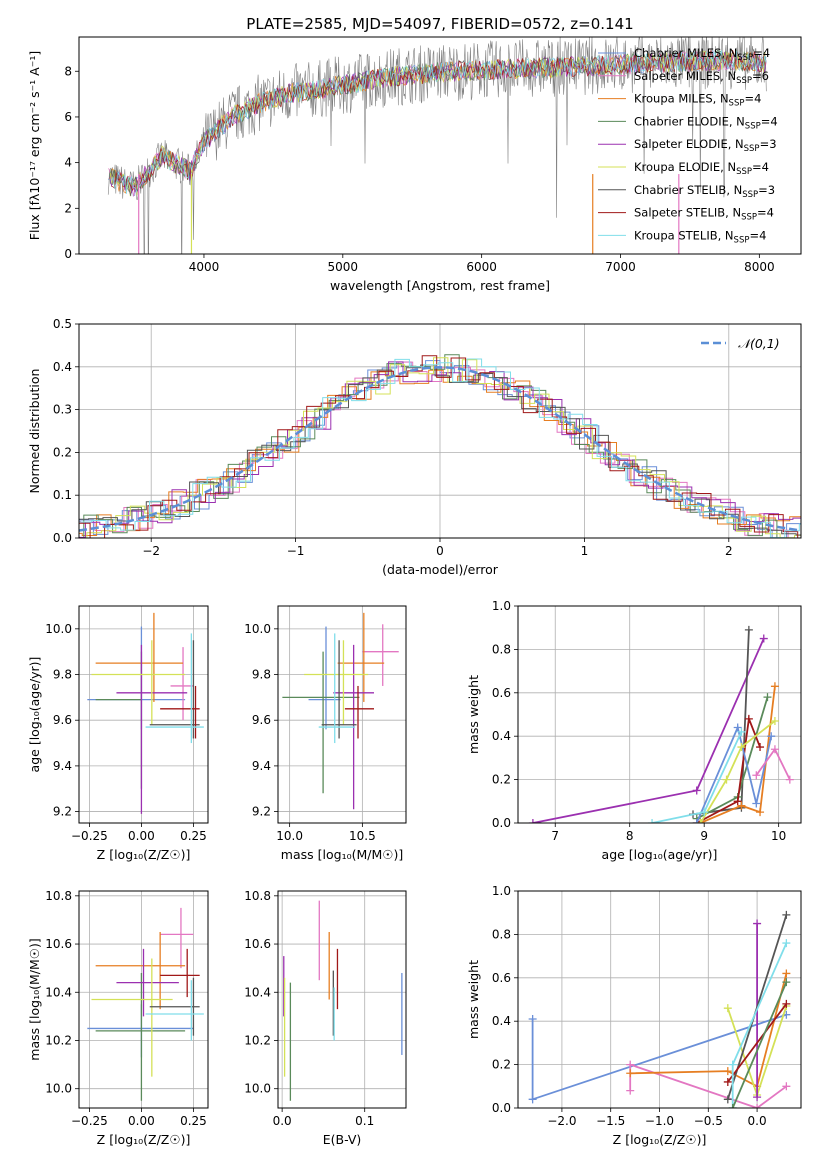  I want to click on y-tick-label: 9.8, so click(62, 675).